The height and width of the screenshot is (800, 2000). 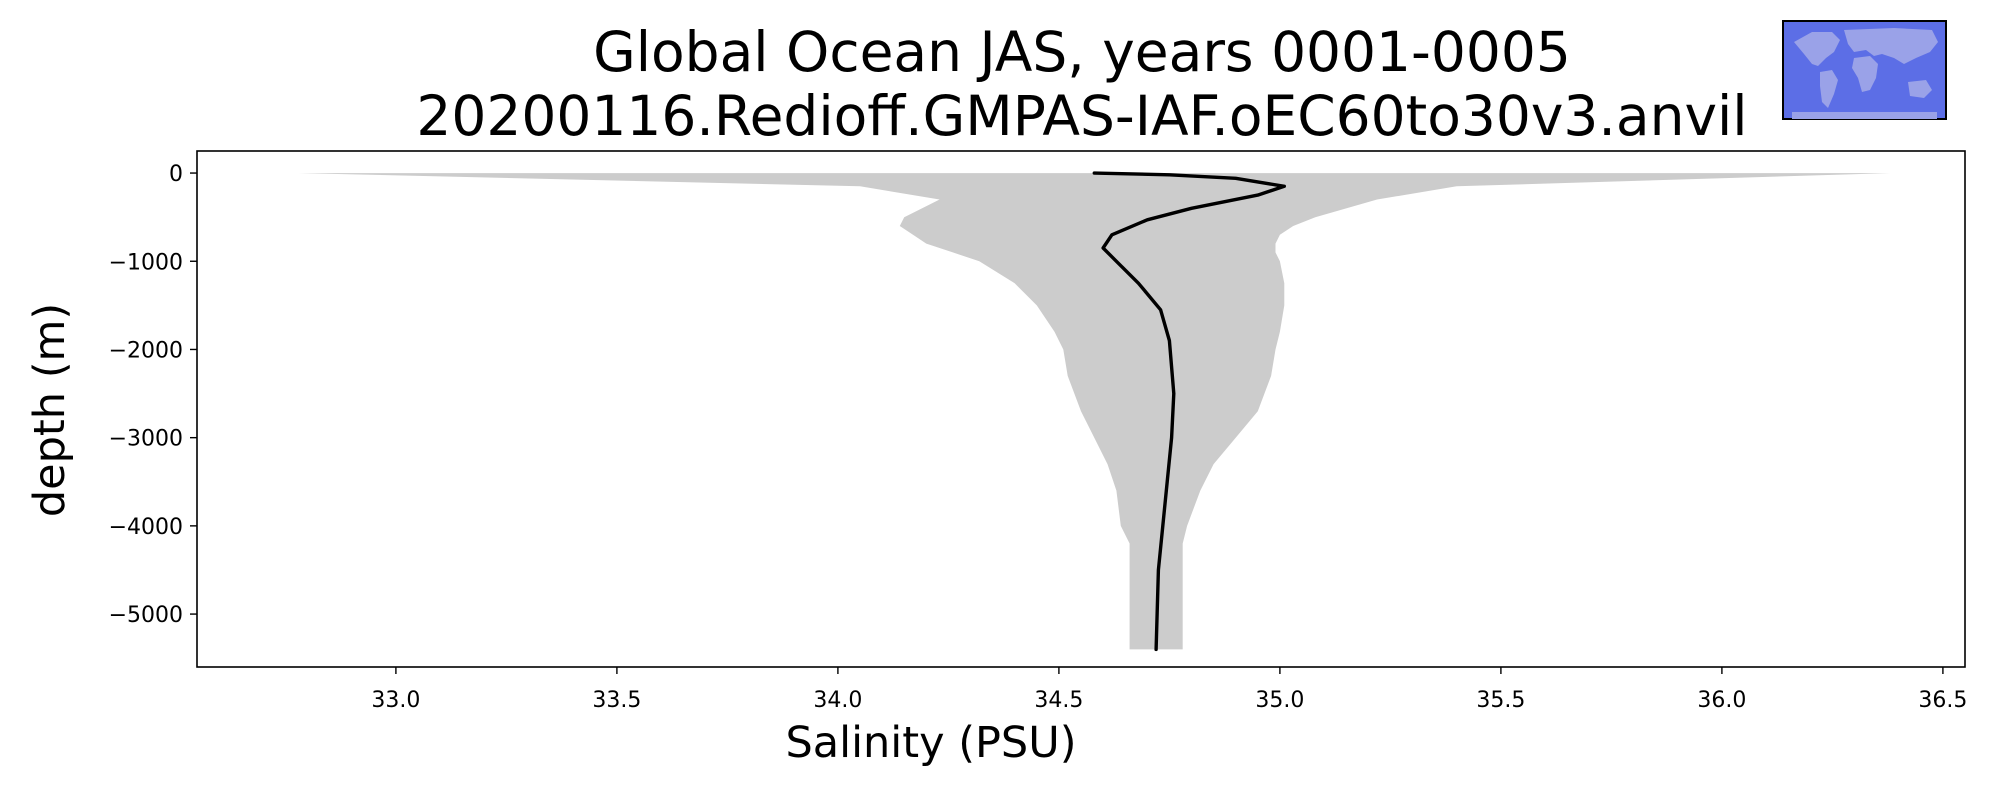 I want to click on y-tick-label: −4000, so click(x=146, y=527).